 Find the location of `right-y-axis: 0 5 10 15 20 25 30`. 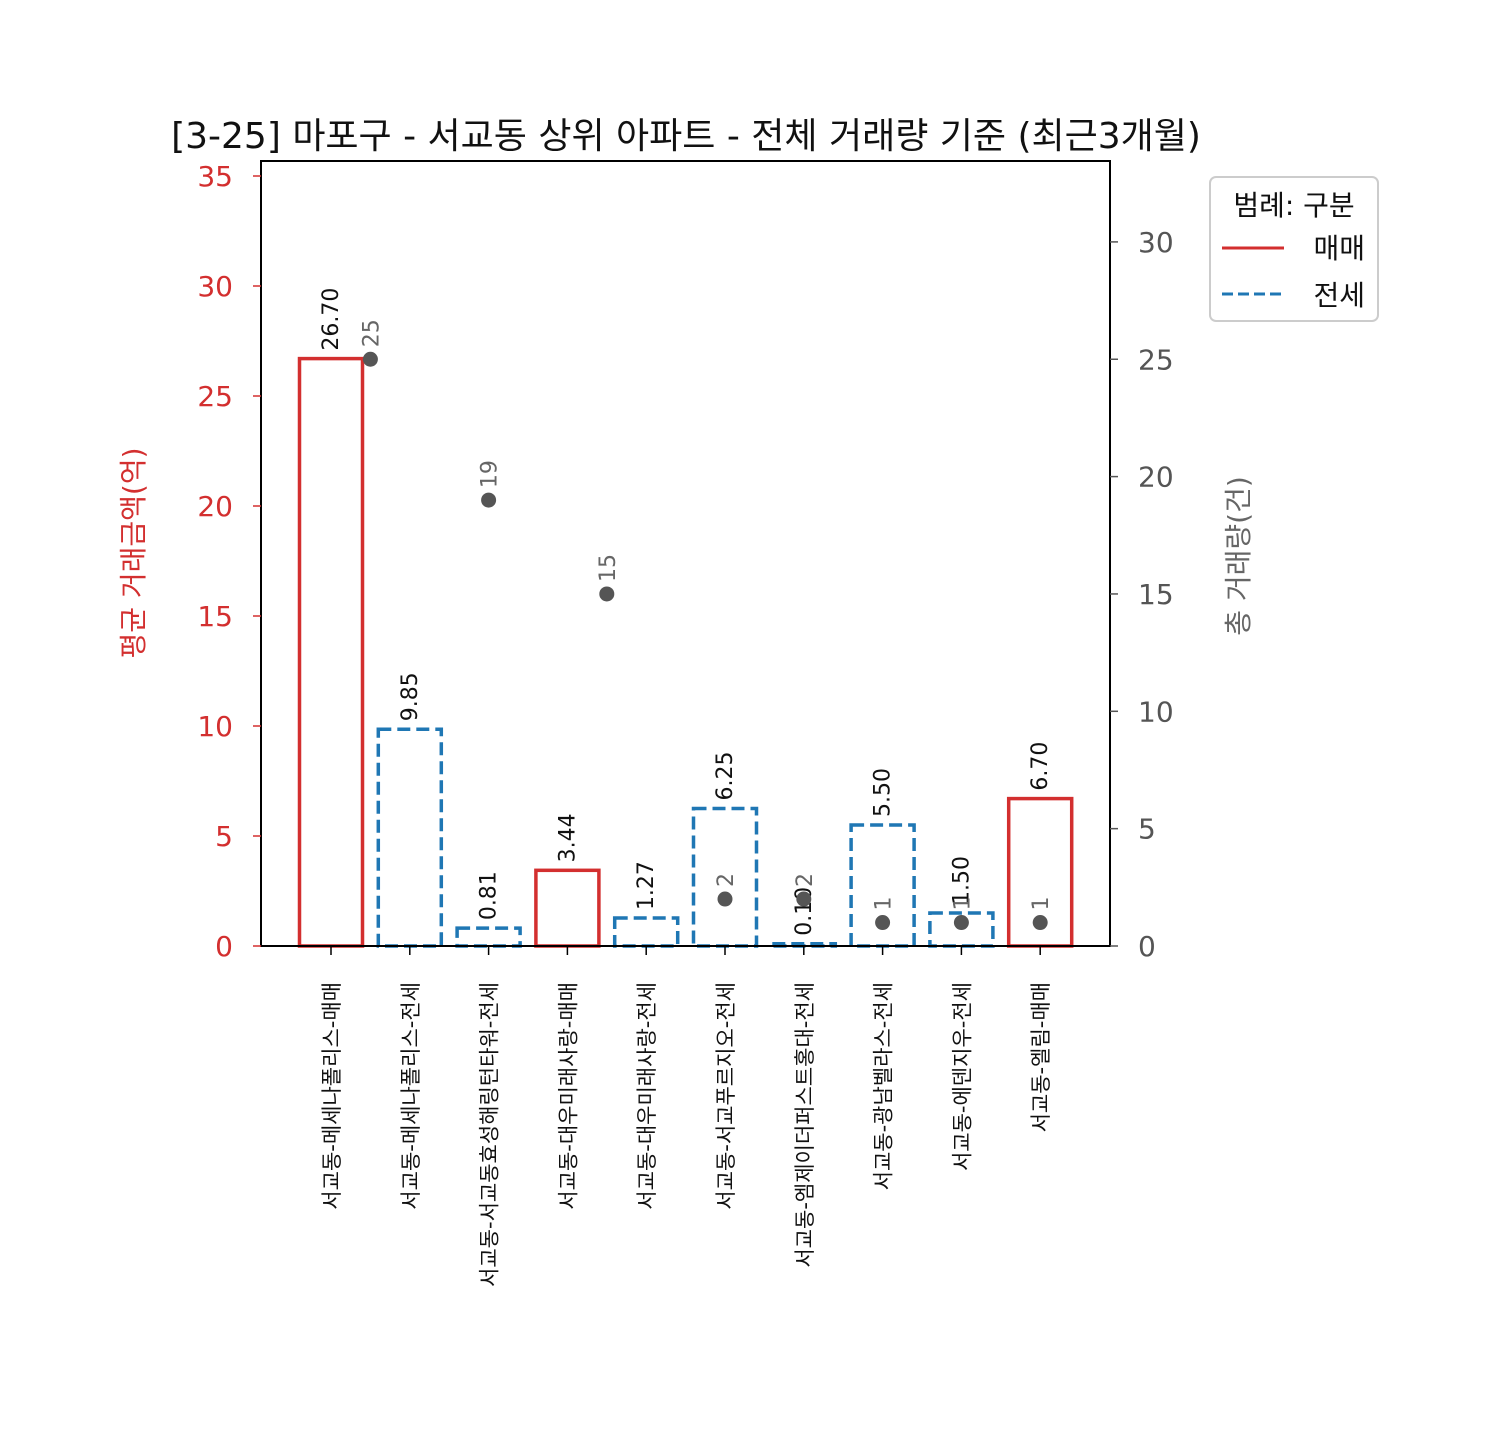

right-y-axis: 0 5 10 15 20 25 30 is located at coordinates (1142, 594).